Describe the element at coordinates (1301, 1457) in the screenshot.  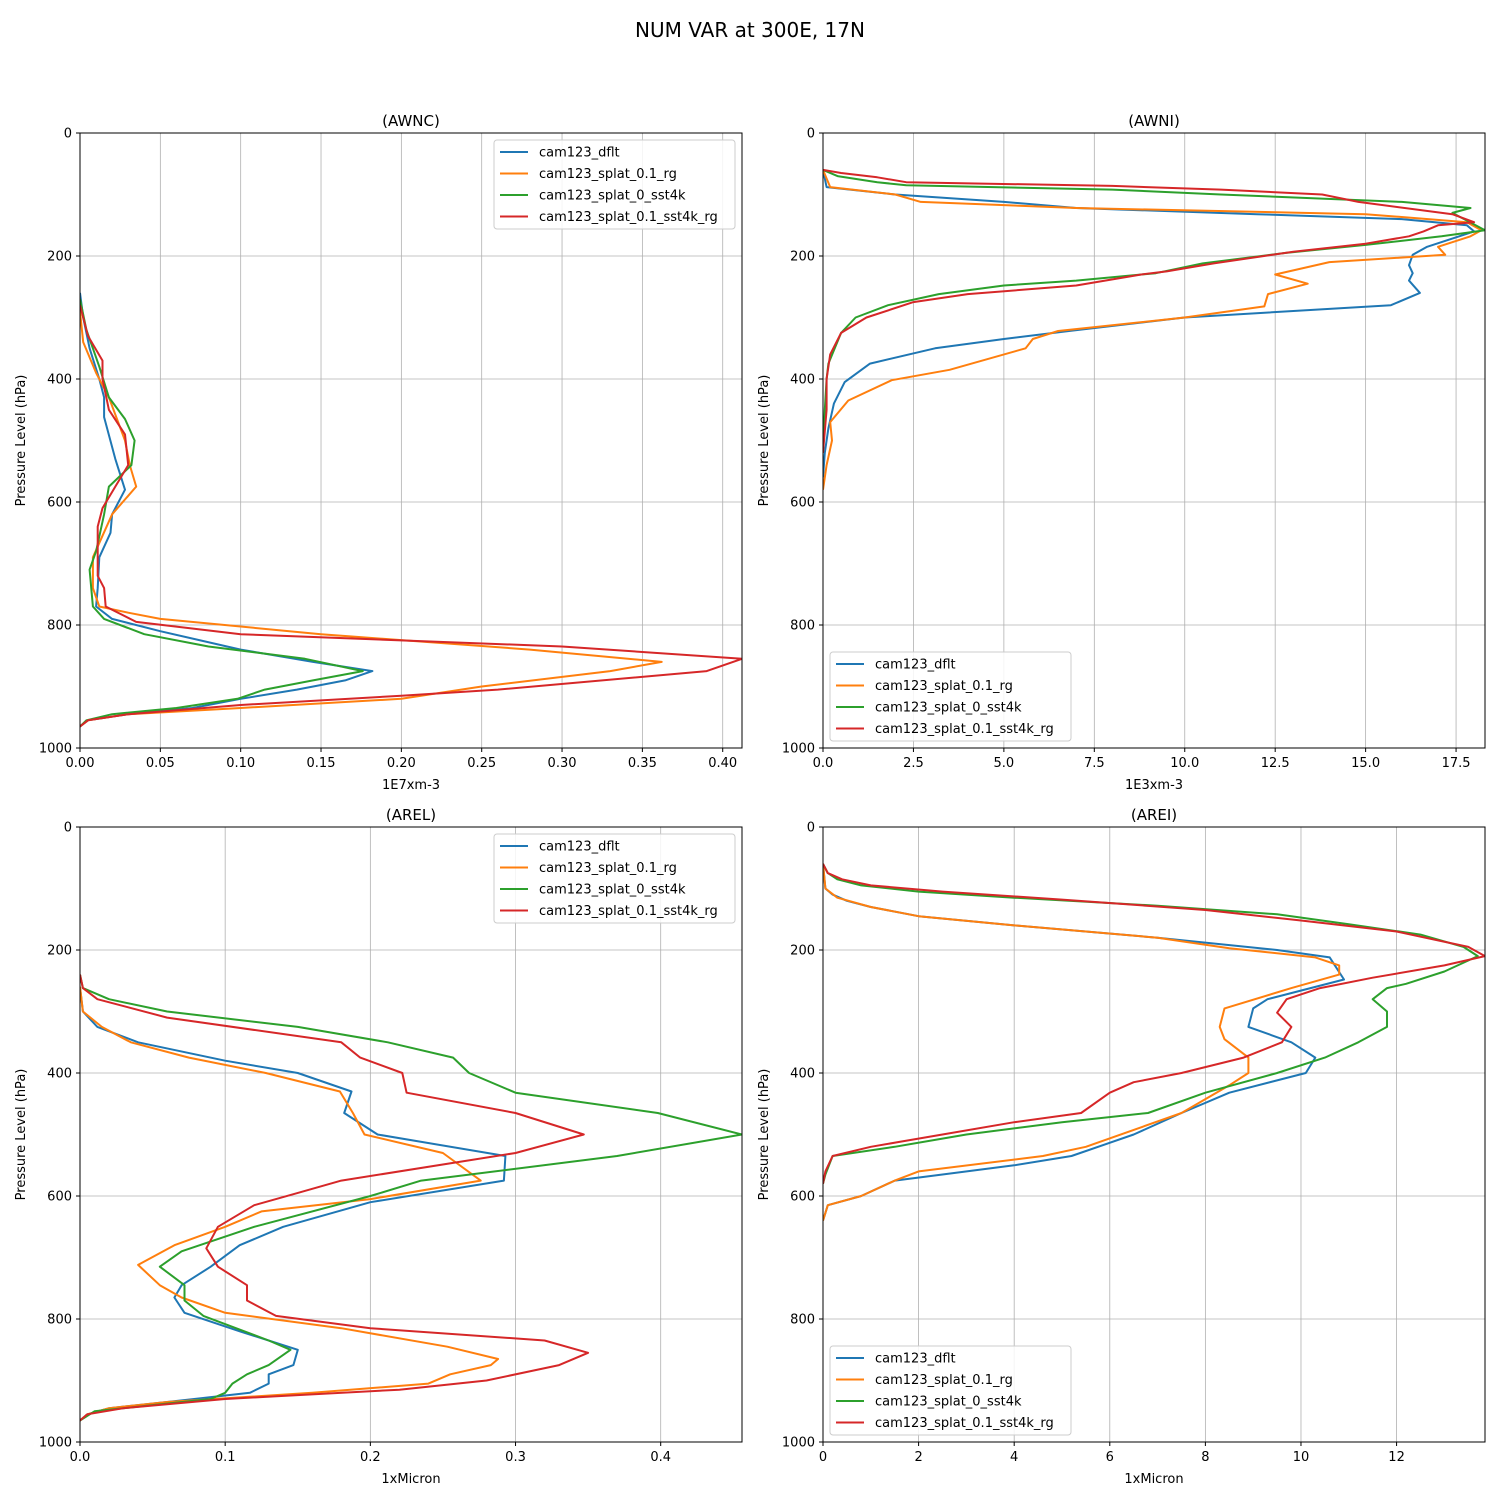
I see `x-tick-label: 10` at that location.